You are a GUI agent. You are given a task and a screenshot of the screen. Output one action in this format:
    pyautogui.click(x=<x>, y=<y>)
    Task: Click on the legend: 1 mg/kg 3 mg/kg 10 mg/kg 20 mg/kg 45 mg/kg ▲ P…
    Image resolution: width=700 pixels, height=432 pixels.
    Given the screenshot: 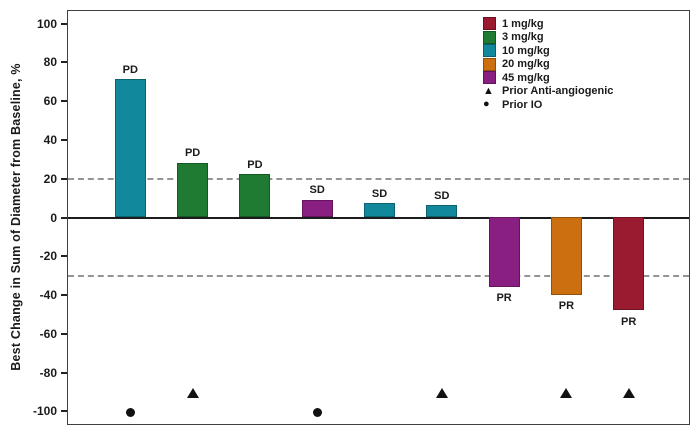 What is the action you would take?
    pyautogui.click(x=548, y=64)
    